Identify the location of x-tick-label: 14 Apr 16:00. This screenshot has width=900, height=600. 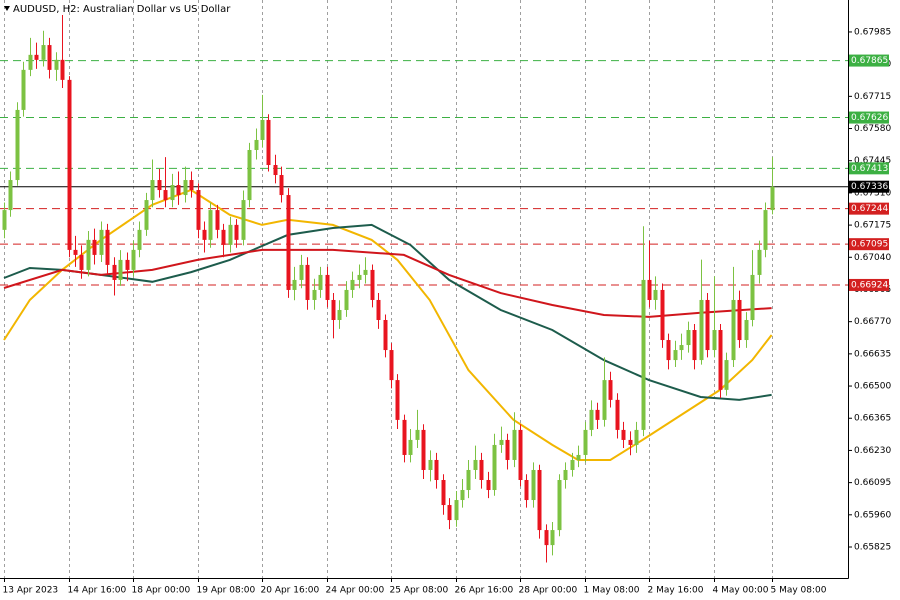
(97, 591).